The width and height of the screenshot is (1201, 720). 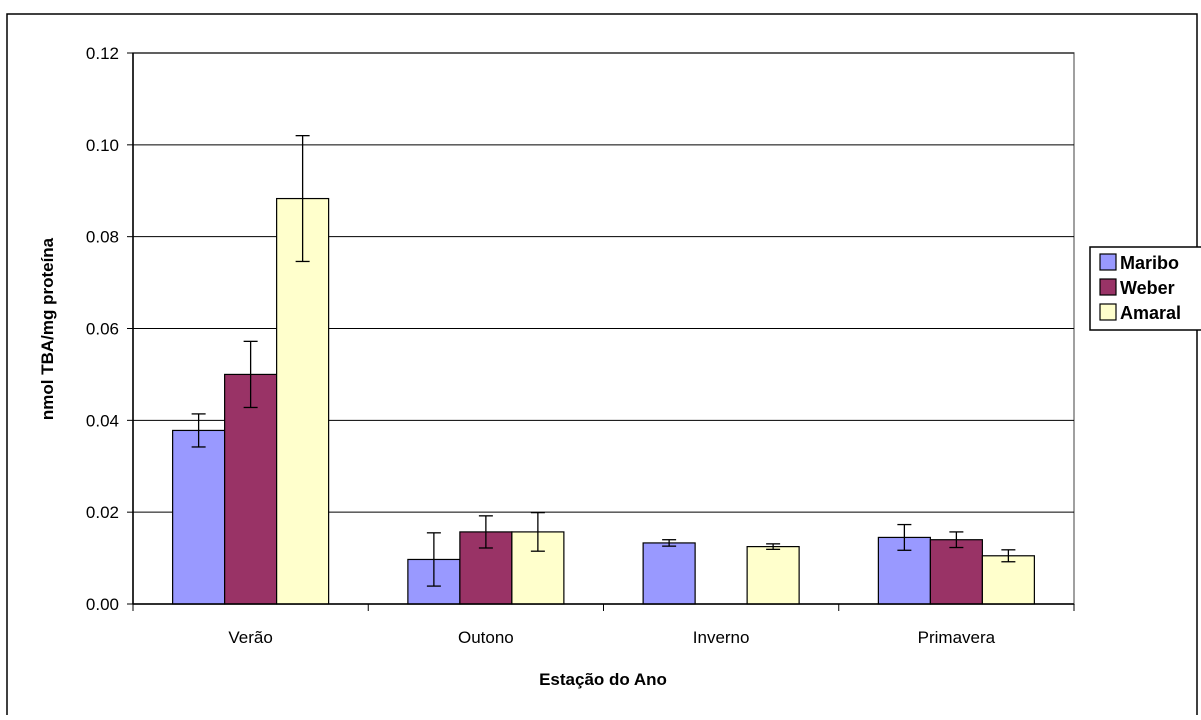 What do you see at coordinates (721, 637) in the screenshot?
I see `x-tick-label-2: Inverno` at bounding box center [721, 637].